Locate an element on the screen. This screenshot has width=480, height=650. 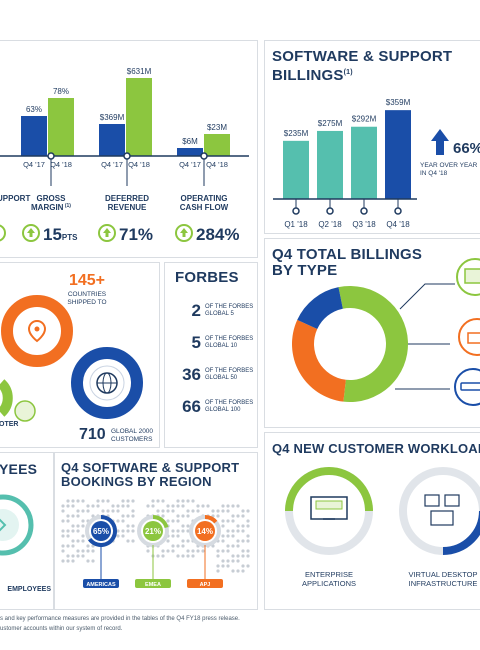
metric-label-2: REVENUE is located at coordinates (127, 207).